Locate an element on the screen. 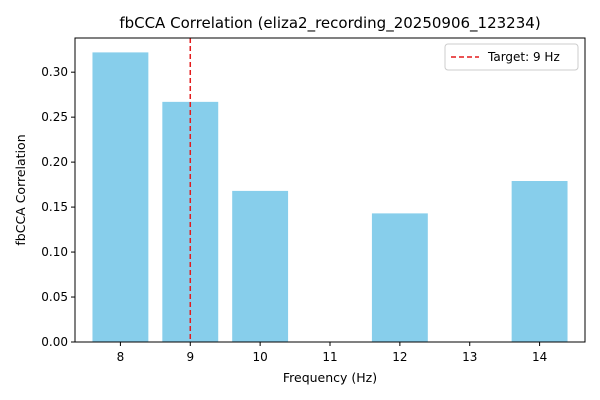  x-tick-label: 10 is located at coordinates (259, 357).